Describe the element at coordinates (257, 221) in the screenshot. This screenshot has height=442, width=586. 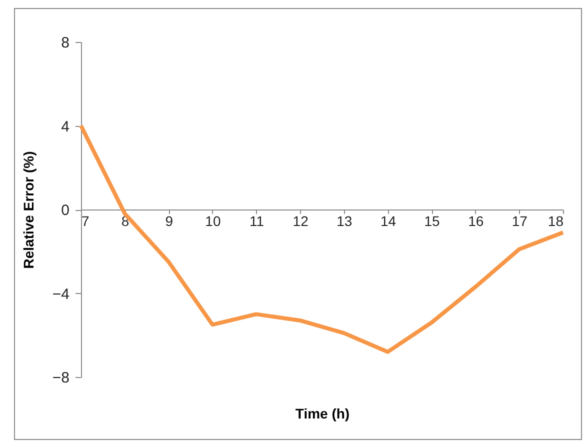
I see `x-tick-label: 11` at that location.